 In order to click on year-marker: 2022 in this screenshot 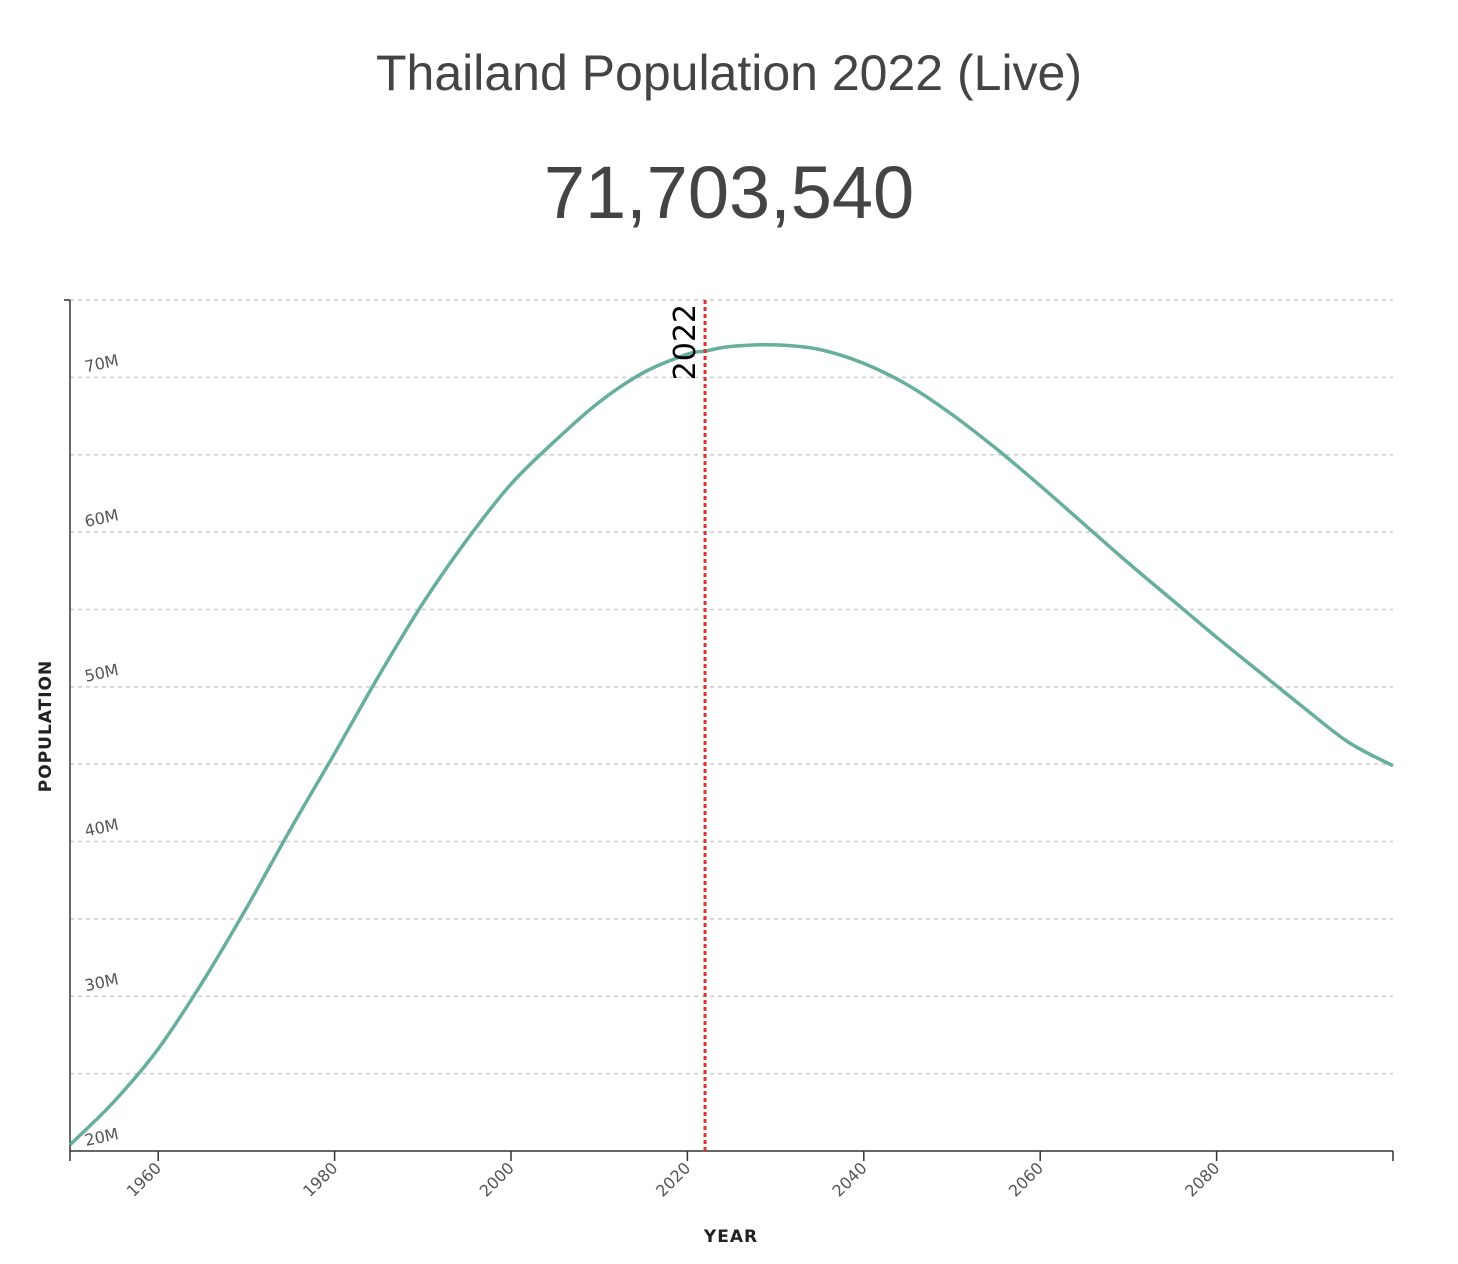, I will do `click(687, 725)`.